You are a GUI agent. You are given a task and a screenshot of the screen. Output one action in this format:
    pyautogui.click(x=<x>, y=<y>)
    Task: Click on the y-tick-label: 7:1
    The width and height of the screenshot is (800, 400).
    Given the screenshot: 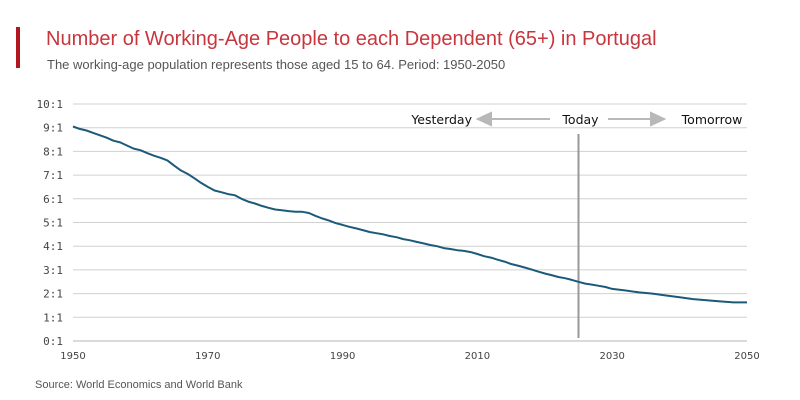 What is the action you would take?
    pyautogui.click(x=53, y=175)
    